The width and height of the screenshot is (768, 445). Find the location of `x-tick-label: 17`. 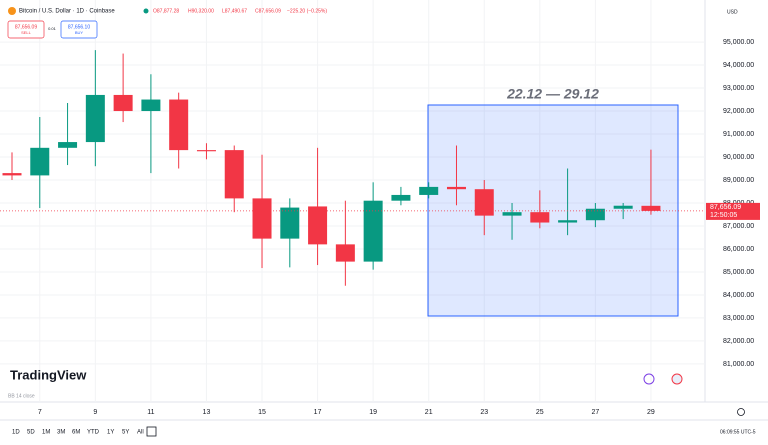

x-tick-label: 17 is located at coordinates (318, 412).